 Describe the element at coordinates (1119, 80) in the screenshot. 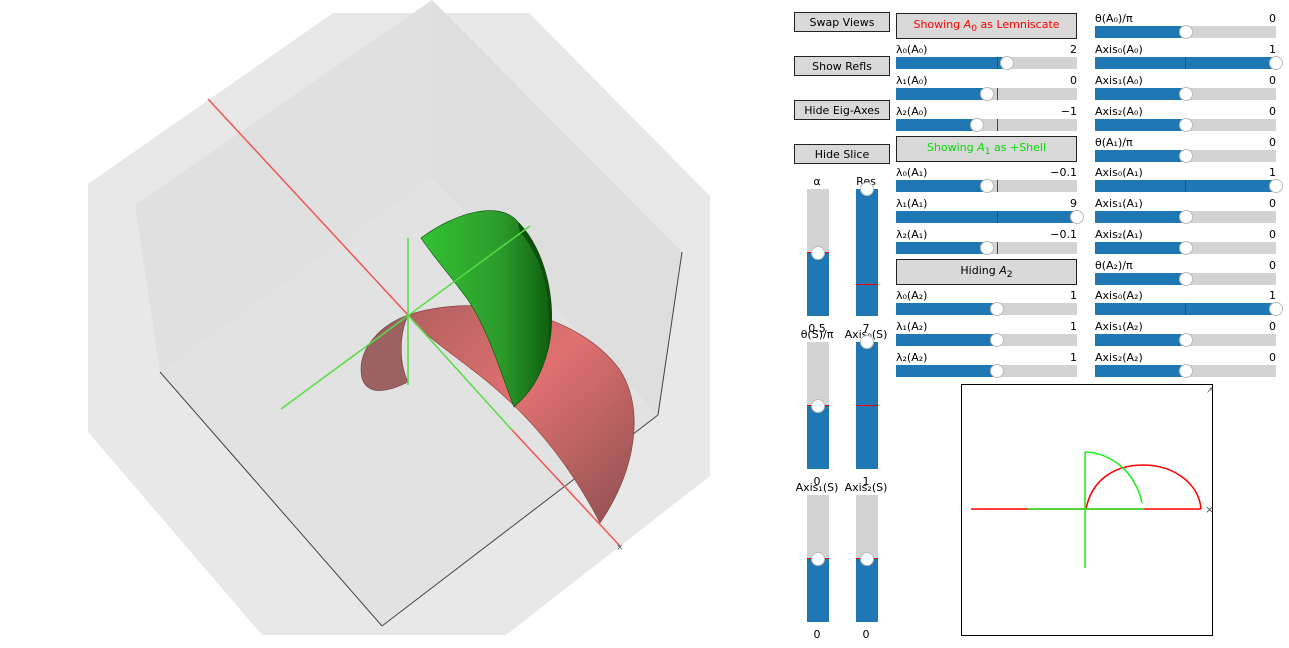

I see `slider-label: Axis₁(A₀)` at that location.